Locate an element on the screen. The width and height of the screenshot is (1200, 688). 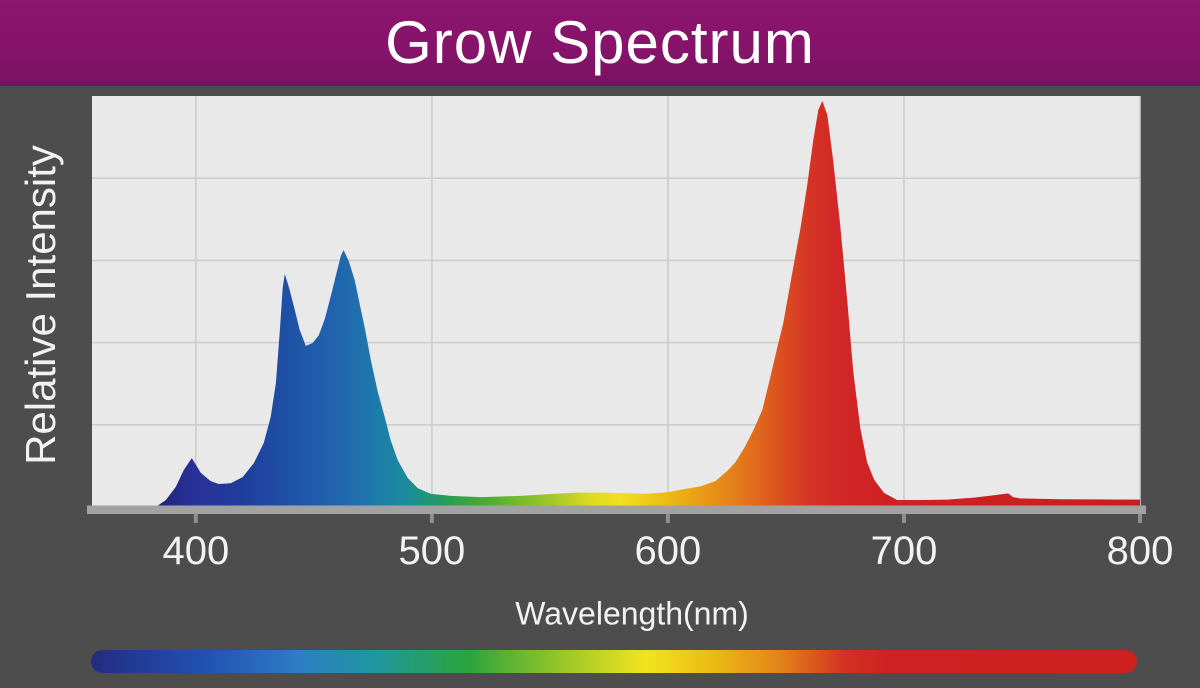
x-tick-label: 400 is located at coordinates (195, 551).